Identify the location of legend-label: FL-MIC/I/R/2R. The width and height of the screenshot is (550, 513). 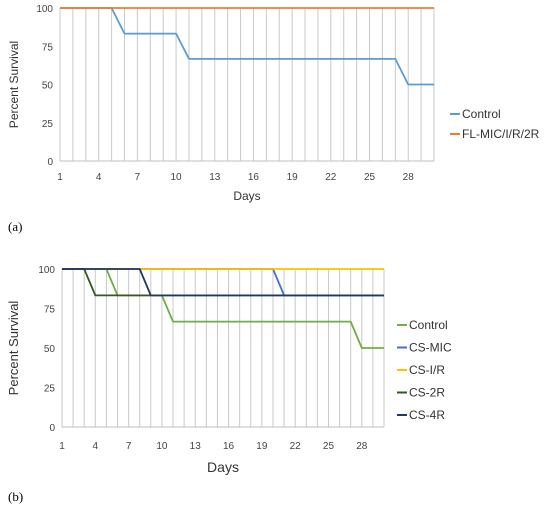
(501, 134).